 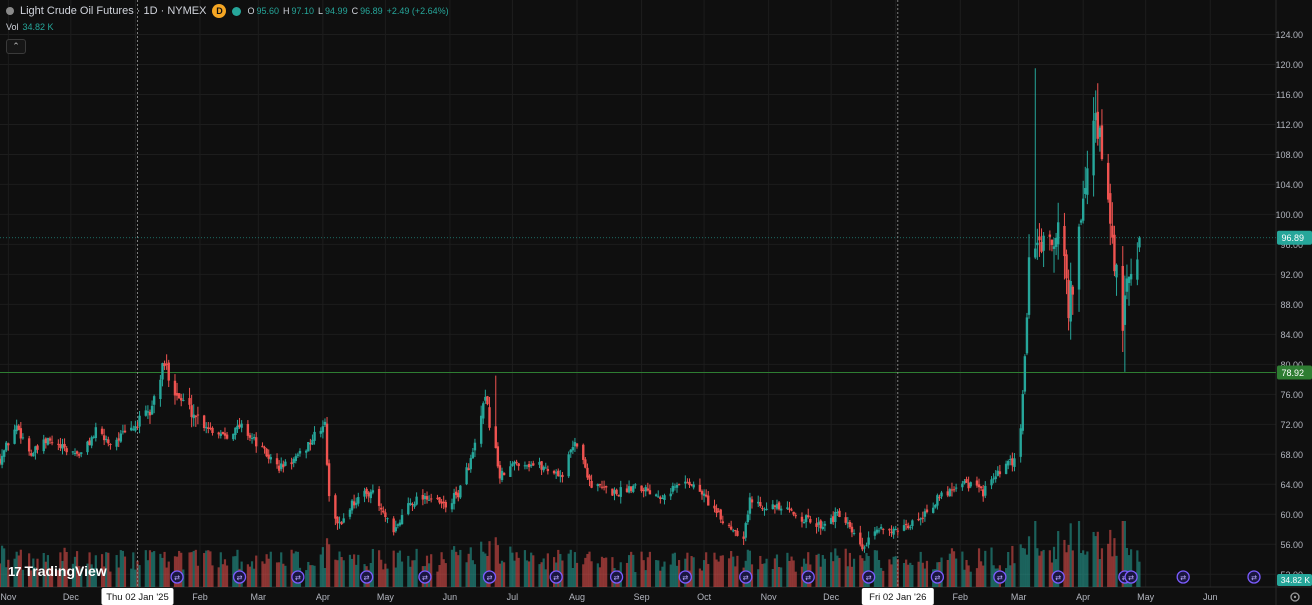 I want to click on gear-icon, so click(x=1295, y=597).